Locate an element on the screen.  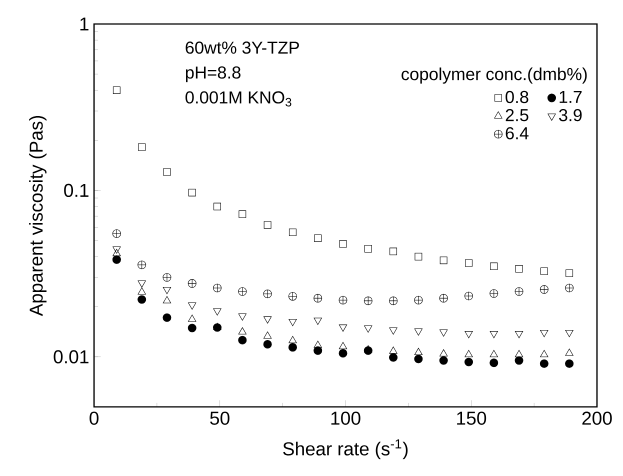
x-axis-title: Shear rate (s$^{-1}$) is located at coordinates (345, 449).